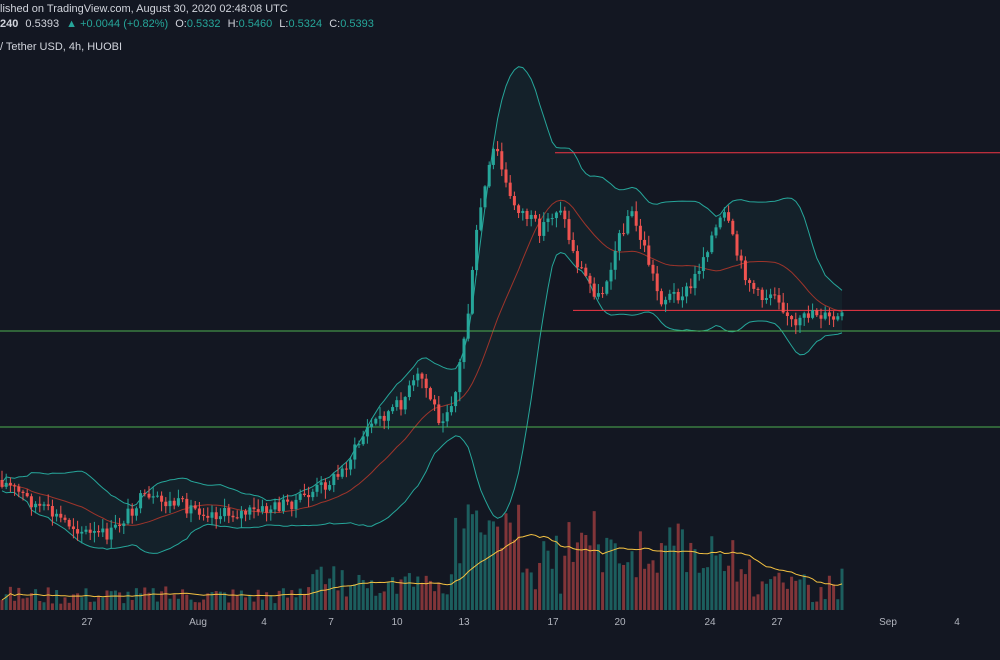  What do you see at coordinates (305, 24) in the screenshot?
I see `low-value: 0.5324` at bounding box center [305, 24].